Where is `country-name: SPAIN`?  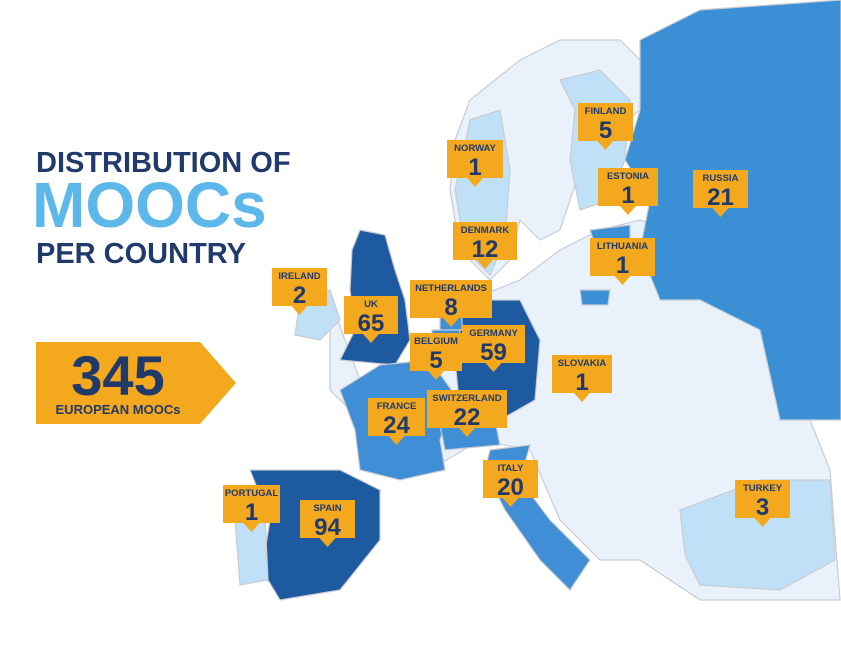 country-name: SPAIN is located at coordinates (327, 508).